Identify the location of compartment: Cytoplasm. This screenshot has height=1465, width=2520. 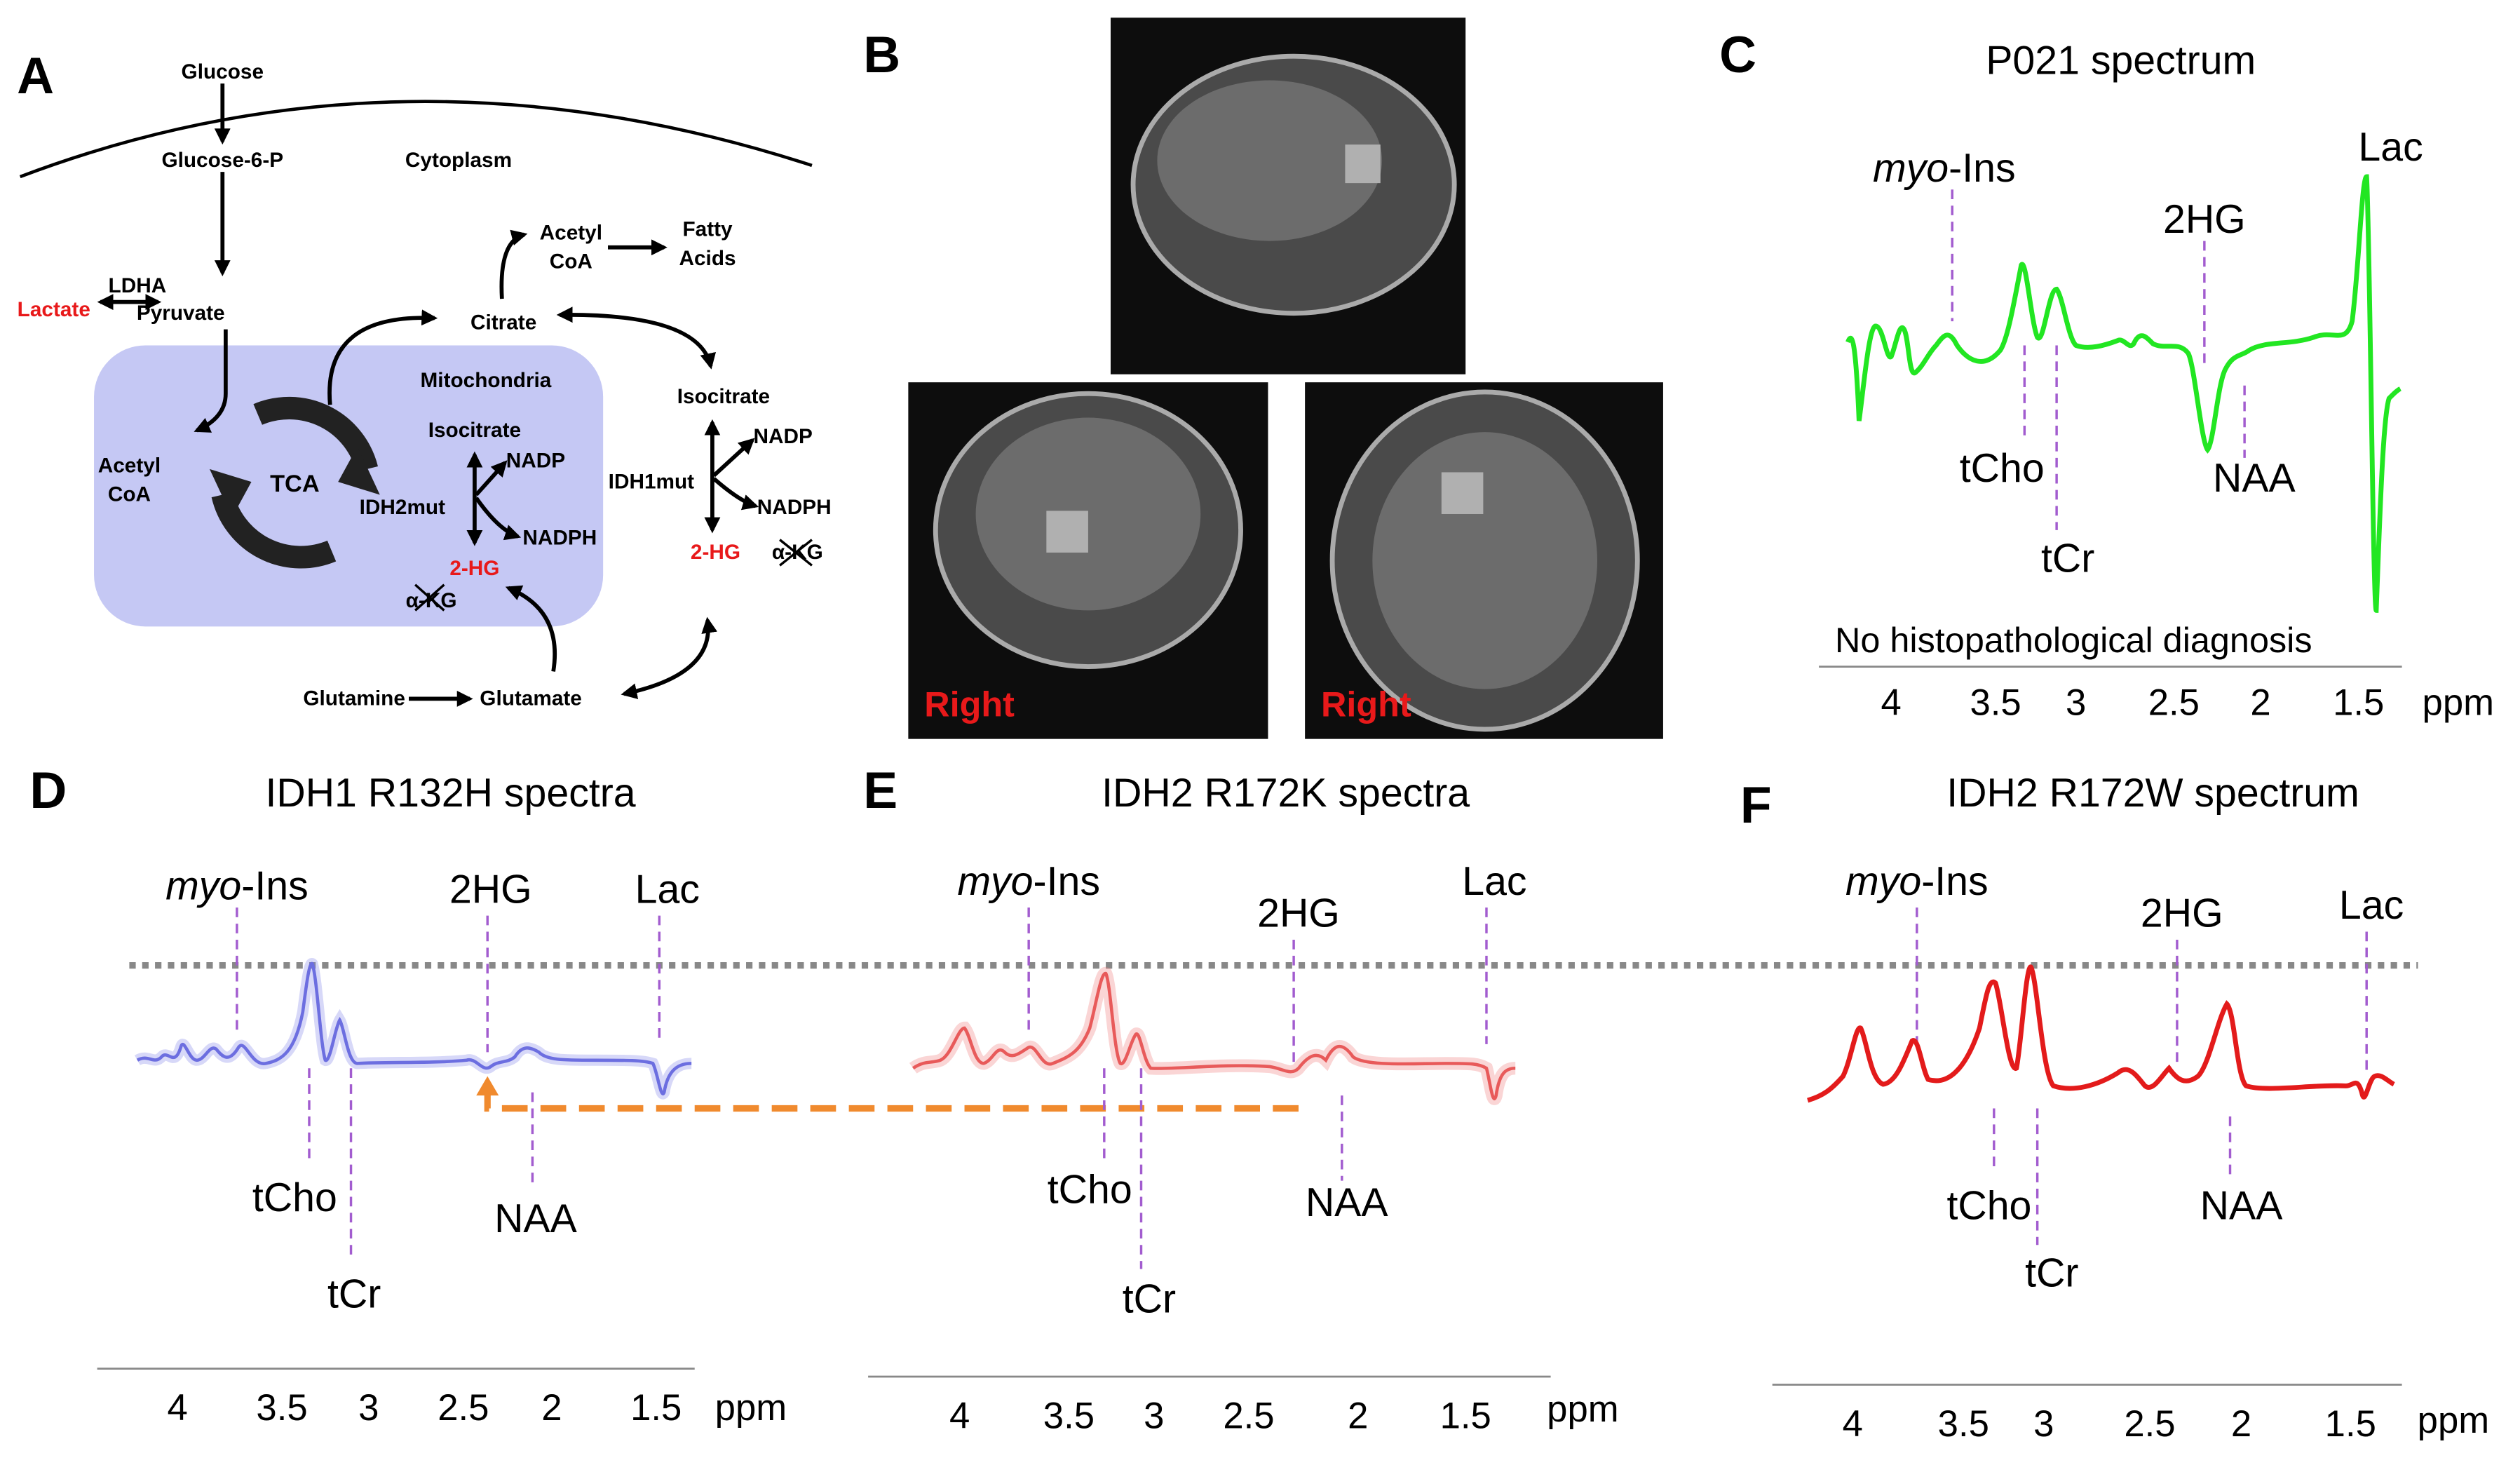
(458, 160).